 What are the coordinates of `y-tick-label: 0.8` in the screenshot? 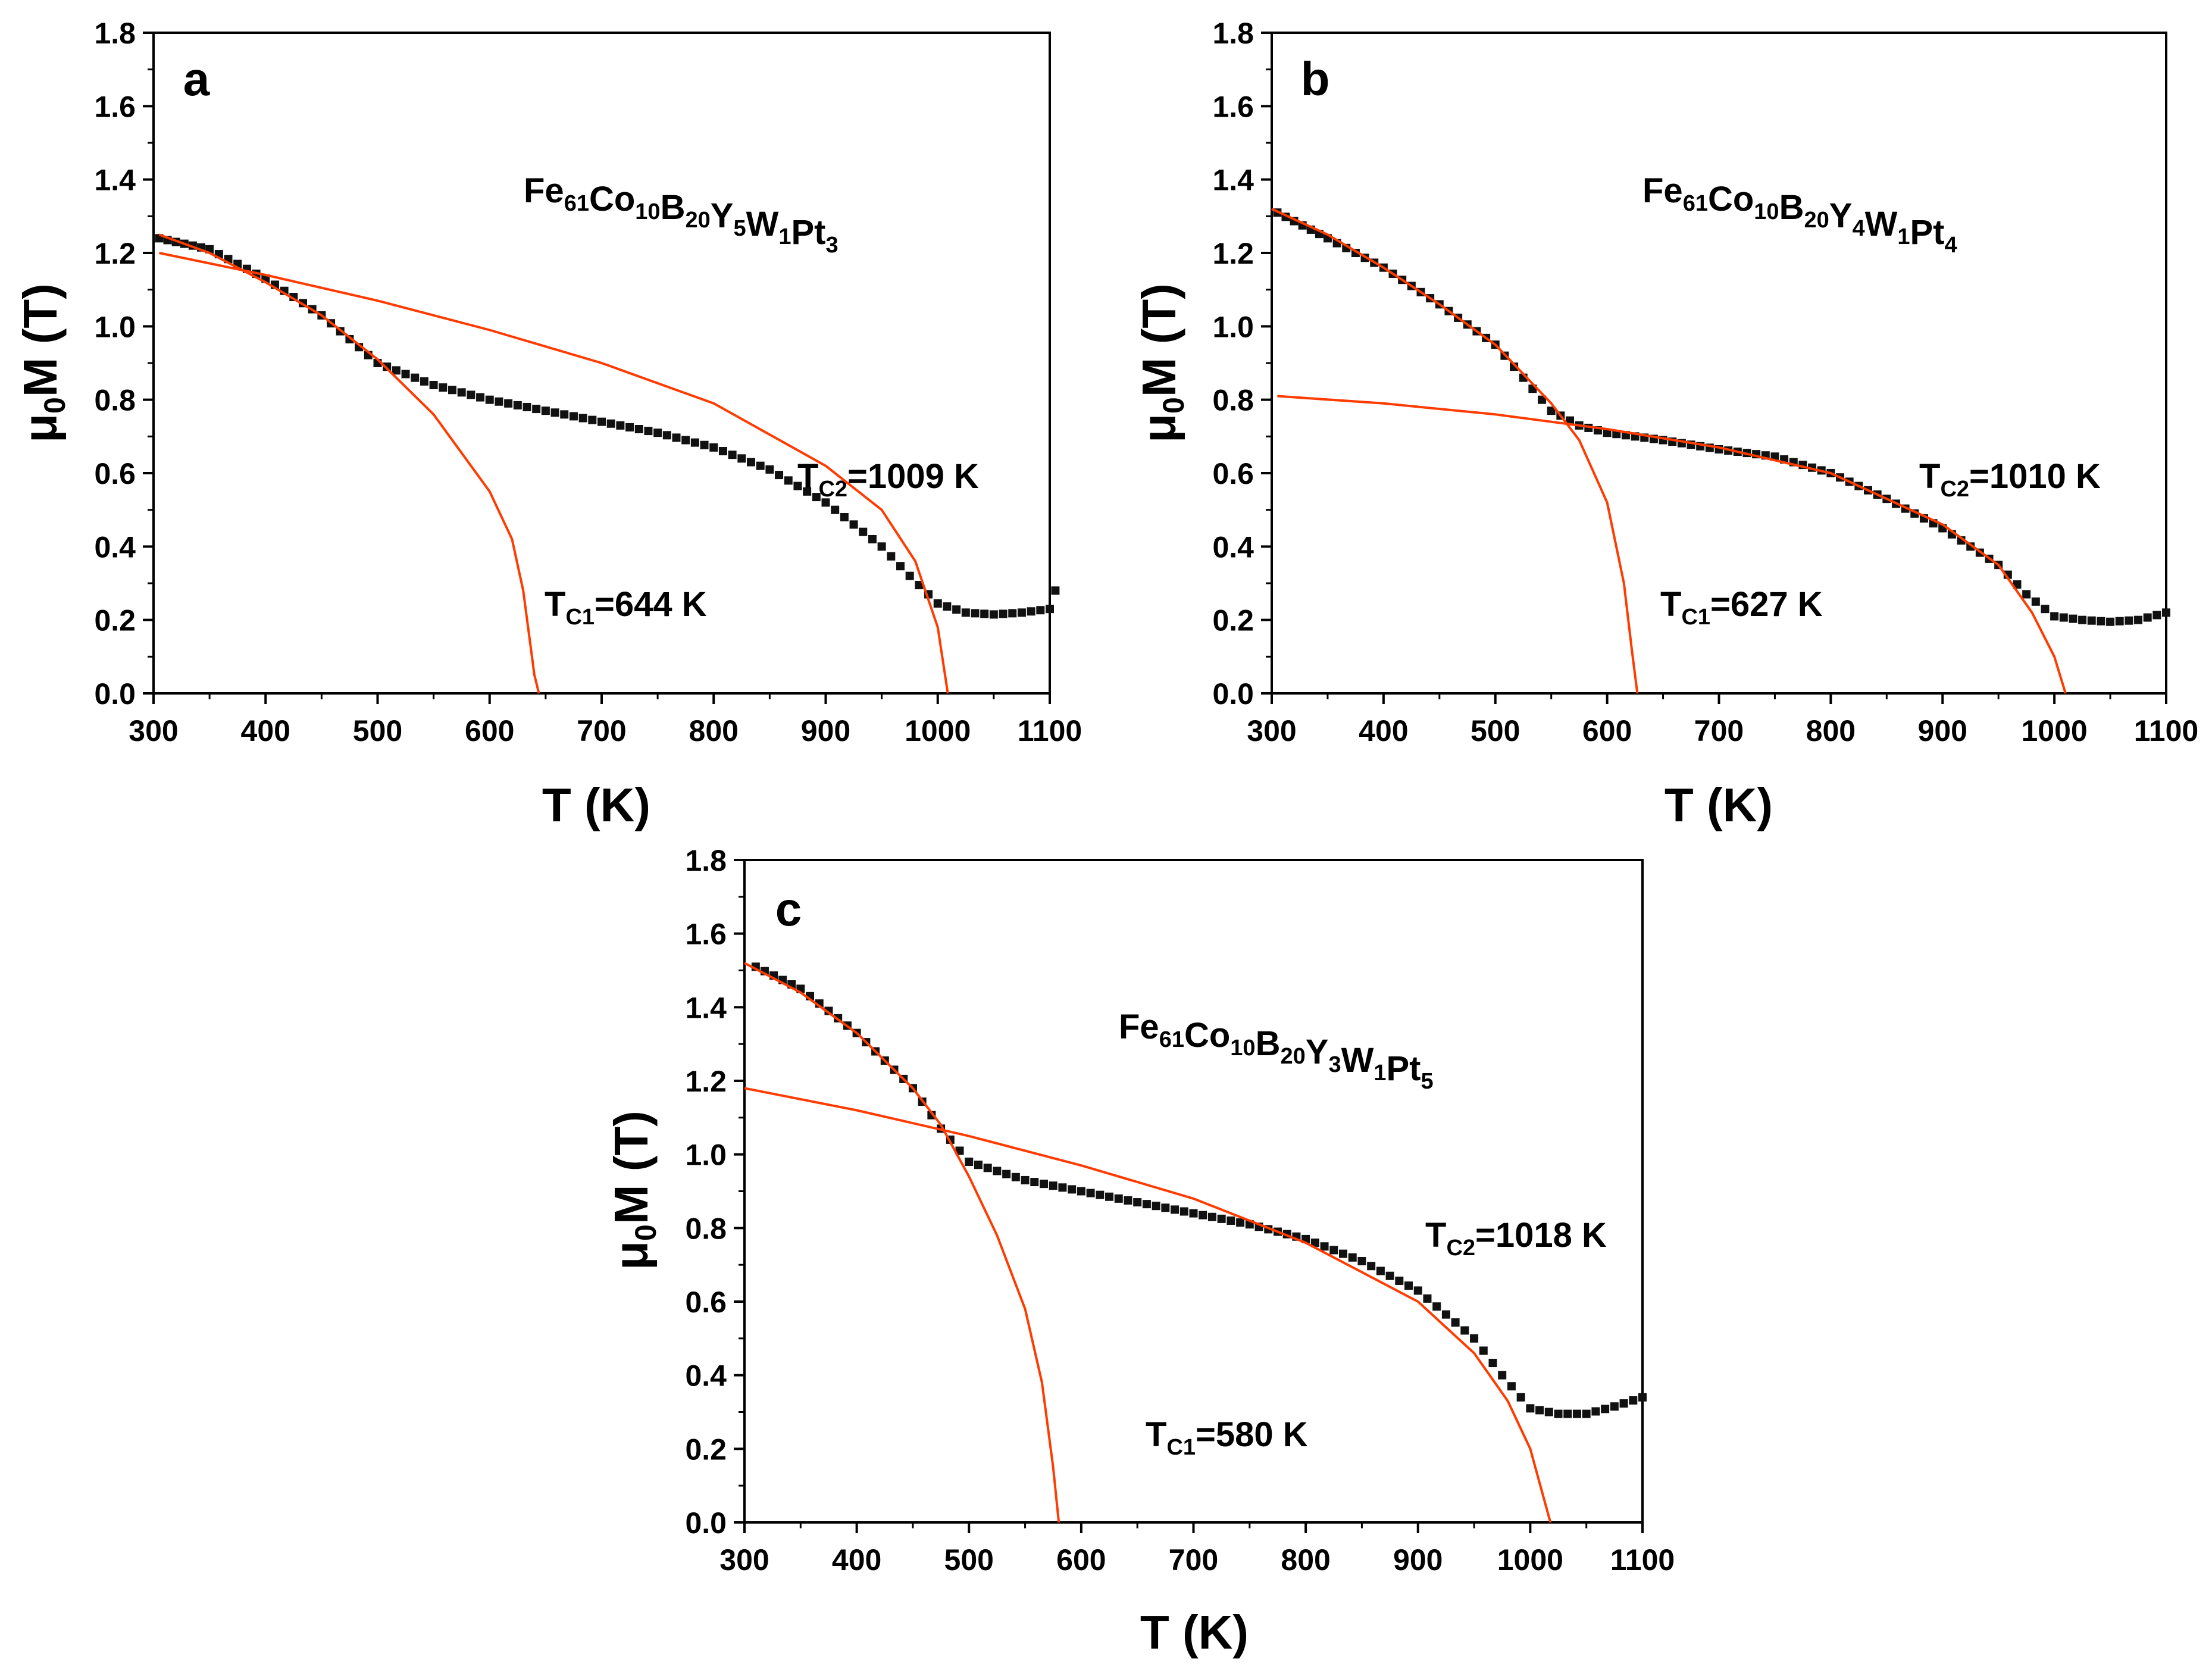 It's located at (115, 400).